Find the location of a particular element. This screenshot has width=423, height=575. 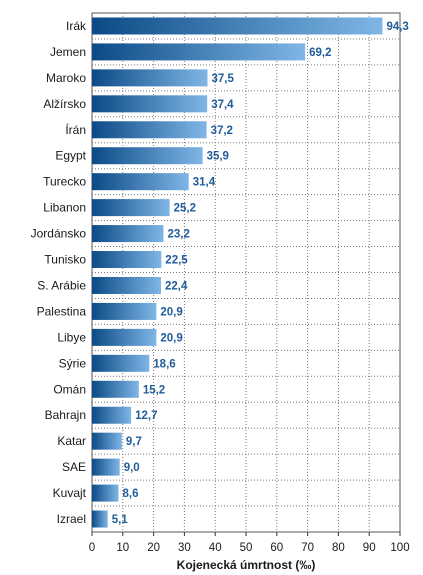

x-tick-label: 20 is located at coordinates (153, 548).